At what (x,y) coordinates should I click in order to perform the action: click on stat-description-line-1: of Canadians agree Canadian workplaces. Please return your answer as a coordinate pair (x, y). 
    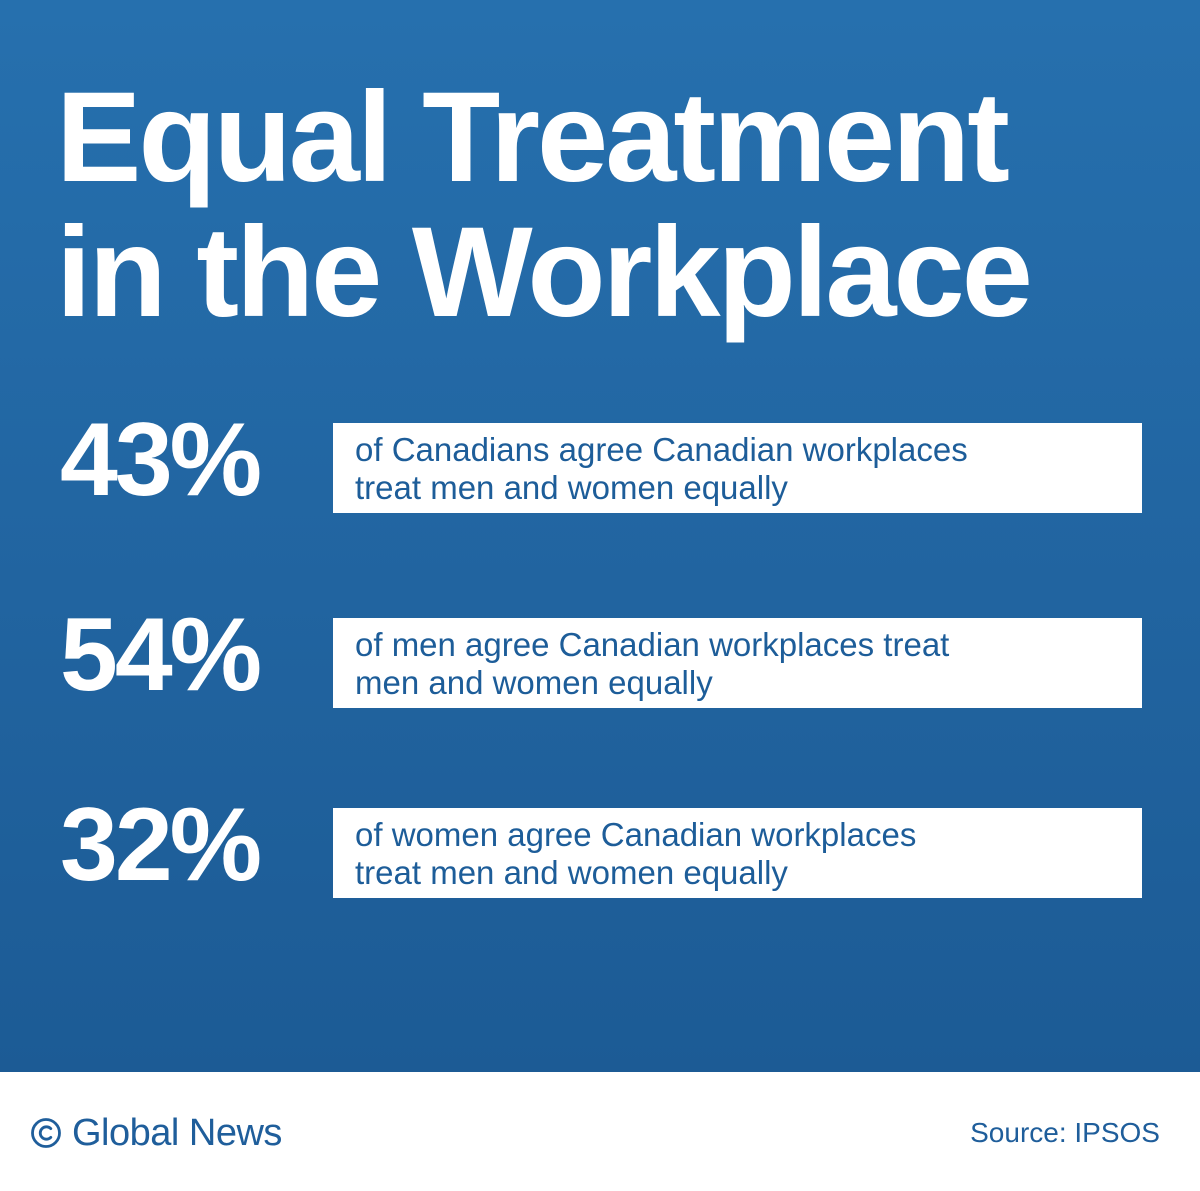
    Looking at the image, I should click on (661, 449).